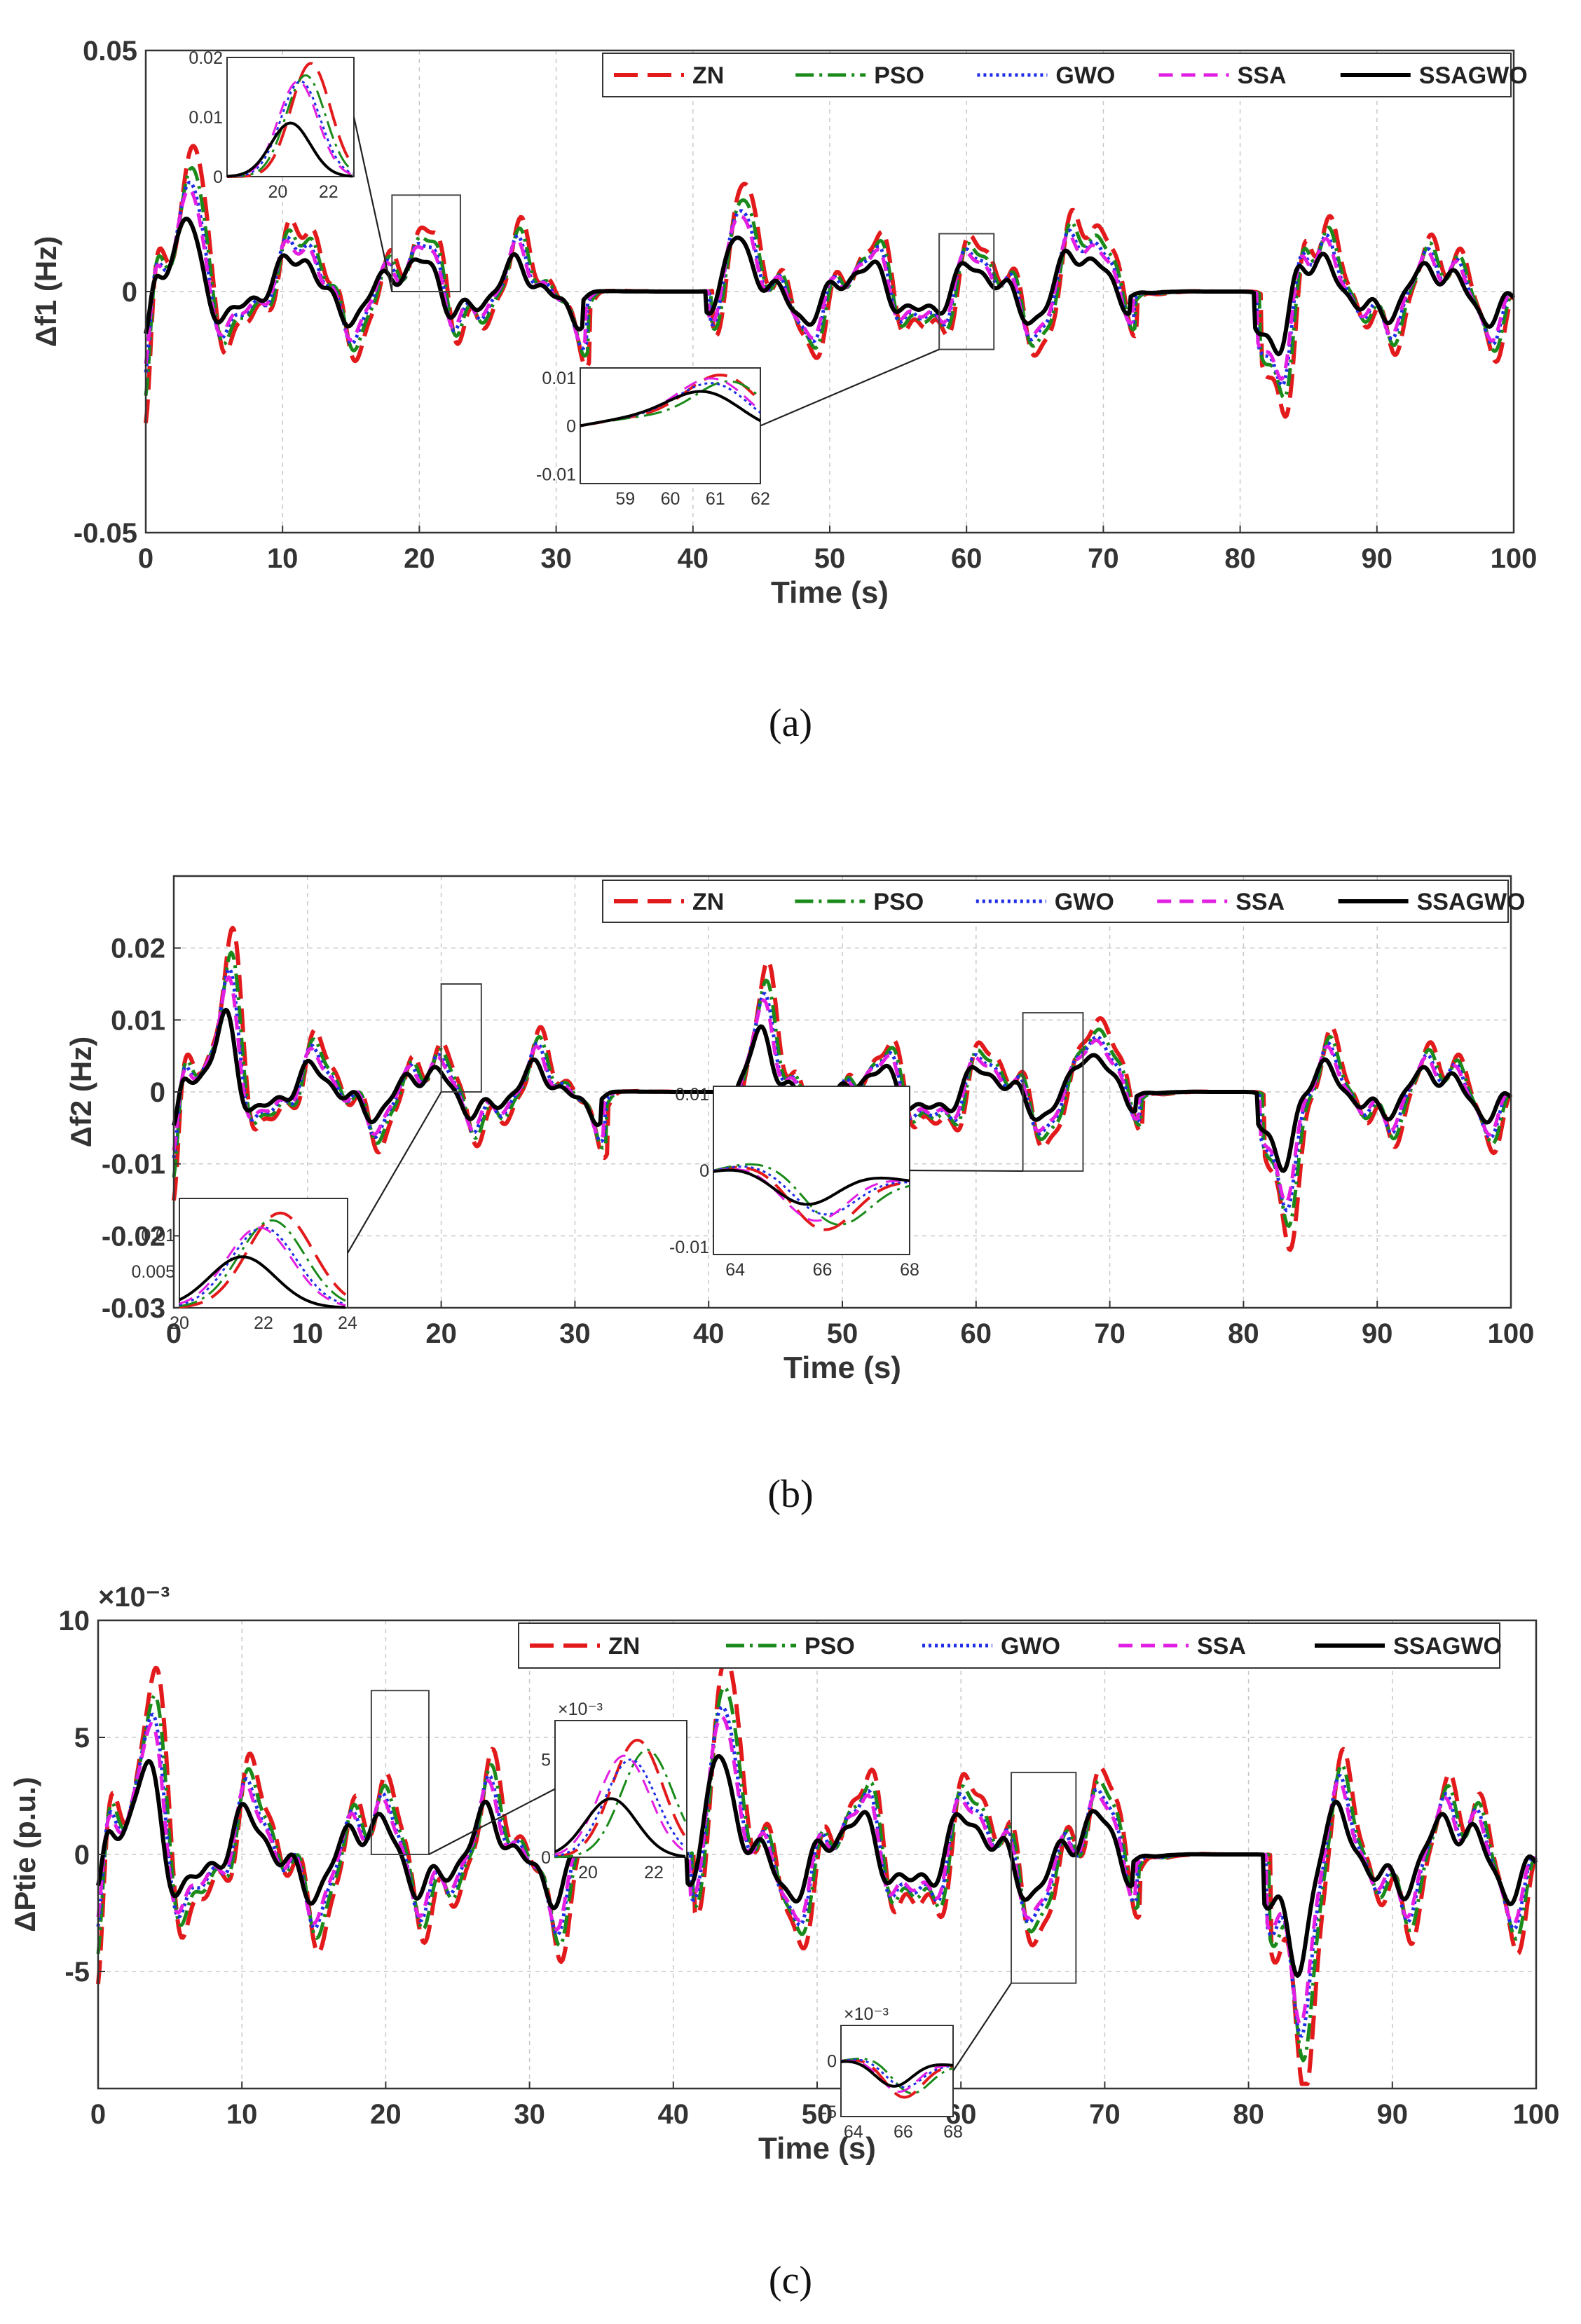 The image size is (1581, 2324). Describe the element at coordinates (306, 1158) in the screenshot. I see `inset-1: 20 22 24 0.005 0.01` at that location.